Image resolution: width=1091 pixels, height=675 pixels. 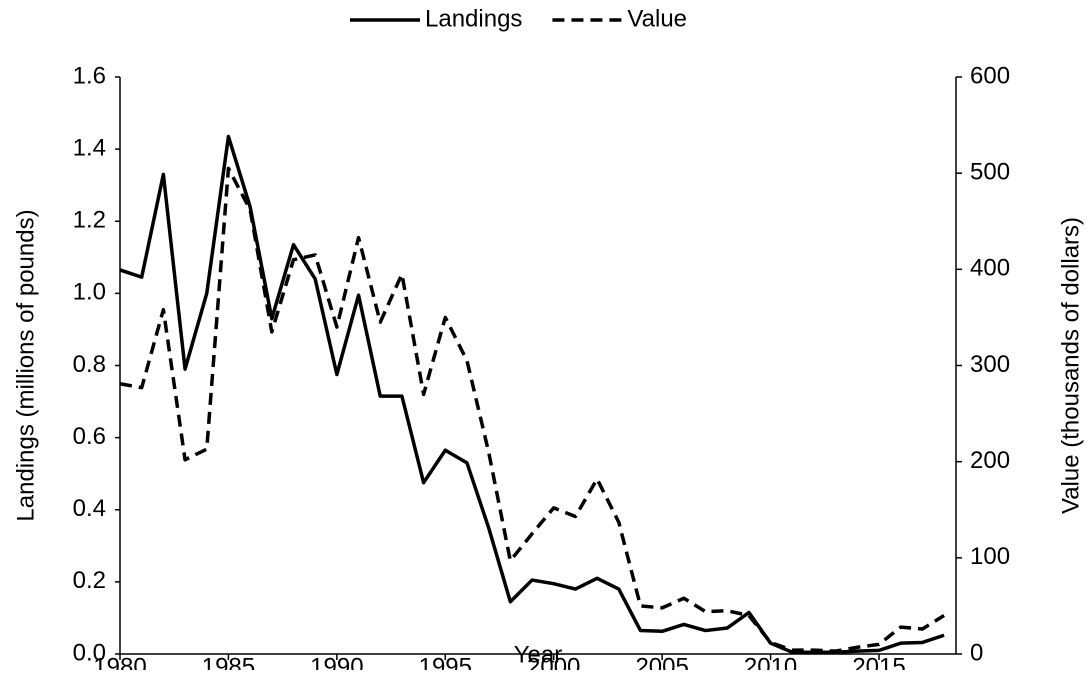 I want to click on y2-tick-label: 100, so click(x=990, y=556).